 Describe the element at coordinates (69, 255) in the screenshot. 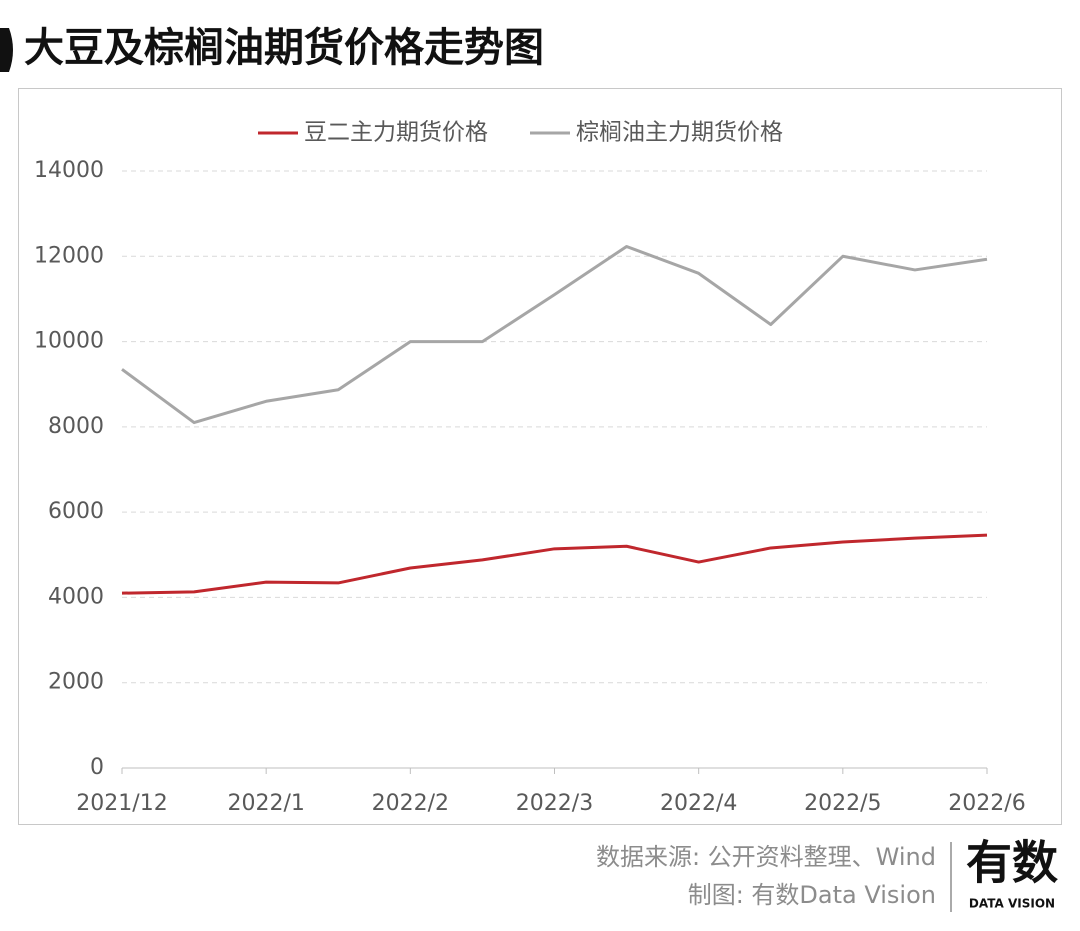

I see `y-tick-label: 12000` at that location.